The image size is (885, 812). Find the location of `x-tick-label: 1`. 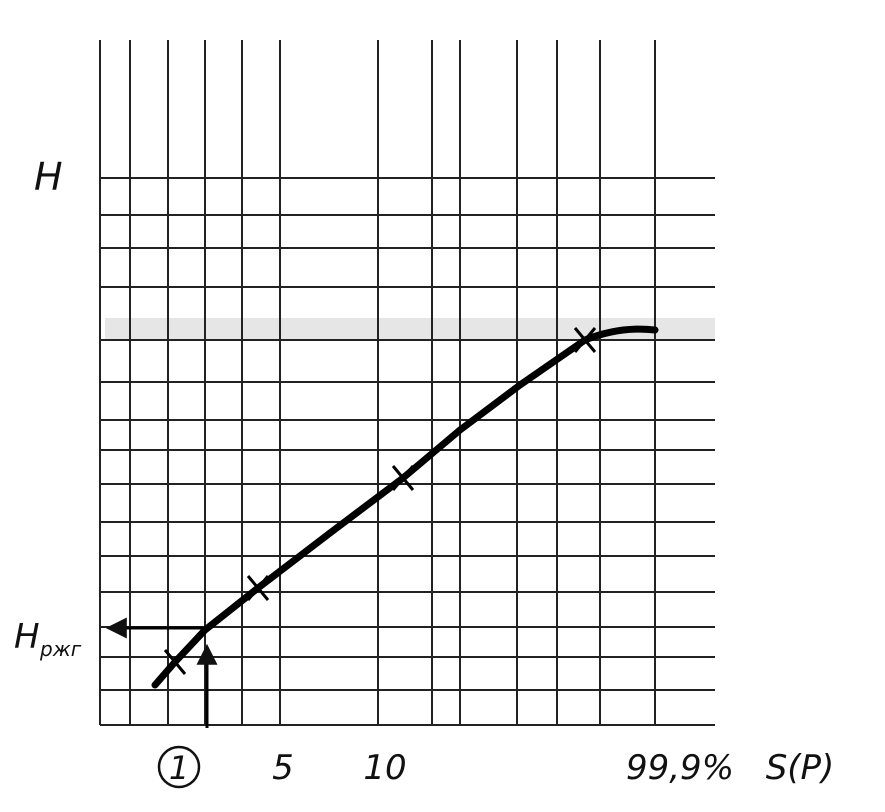

x-tick-label: 1 is located at coordinates (179, 768).